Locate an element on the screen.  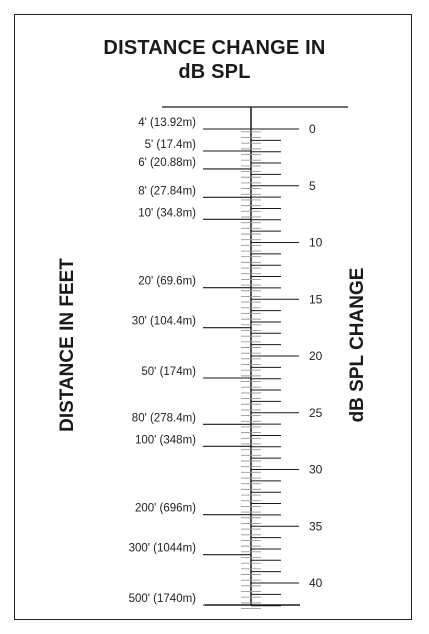
minor-ticks is located at coordinates (261, 370).